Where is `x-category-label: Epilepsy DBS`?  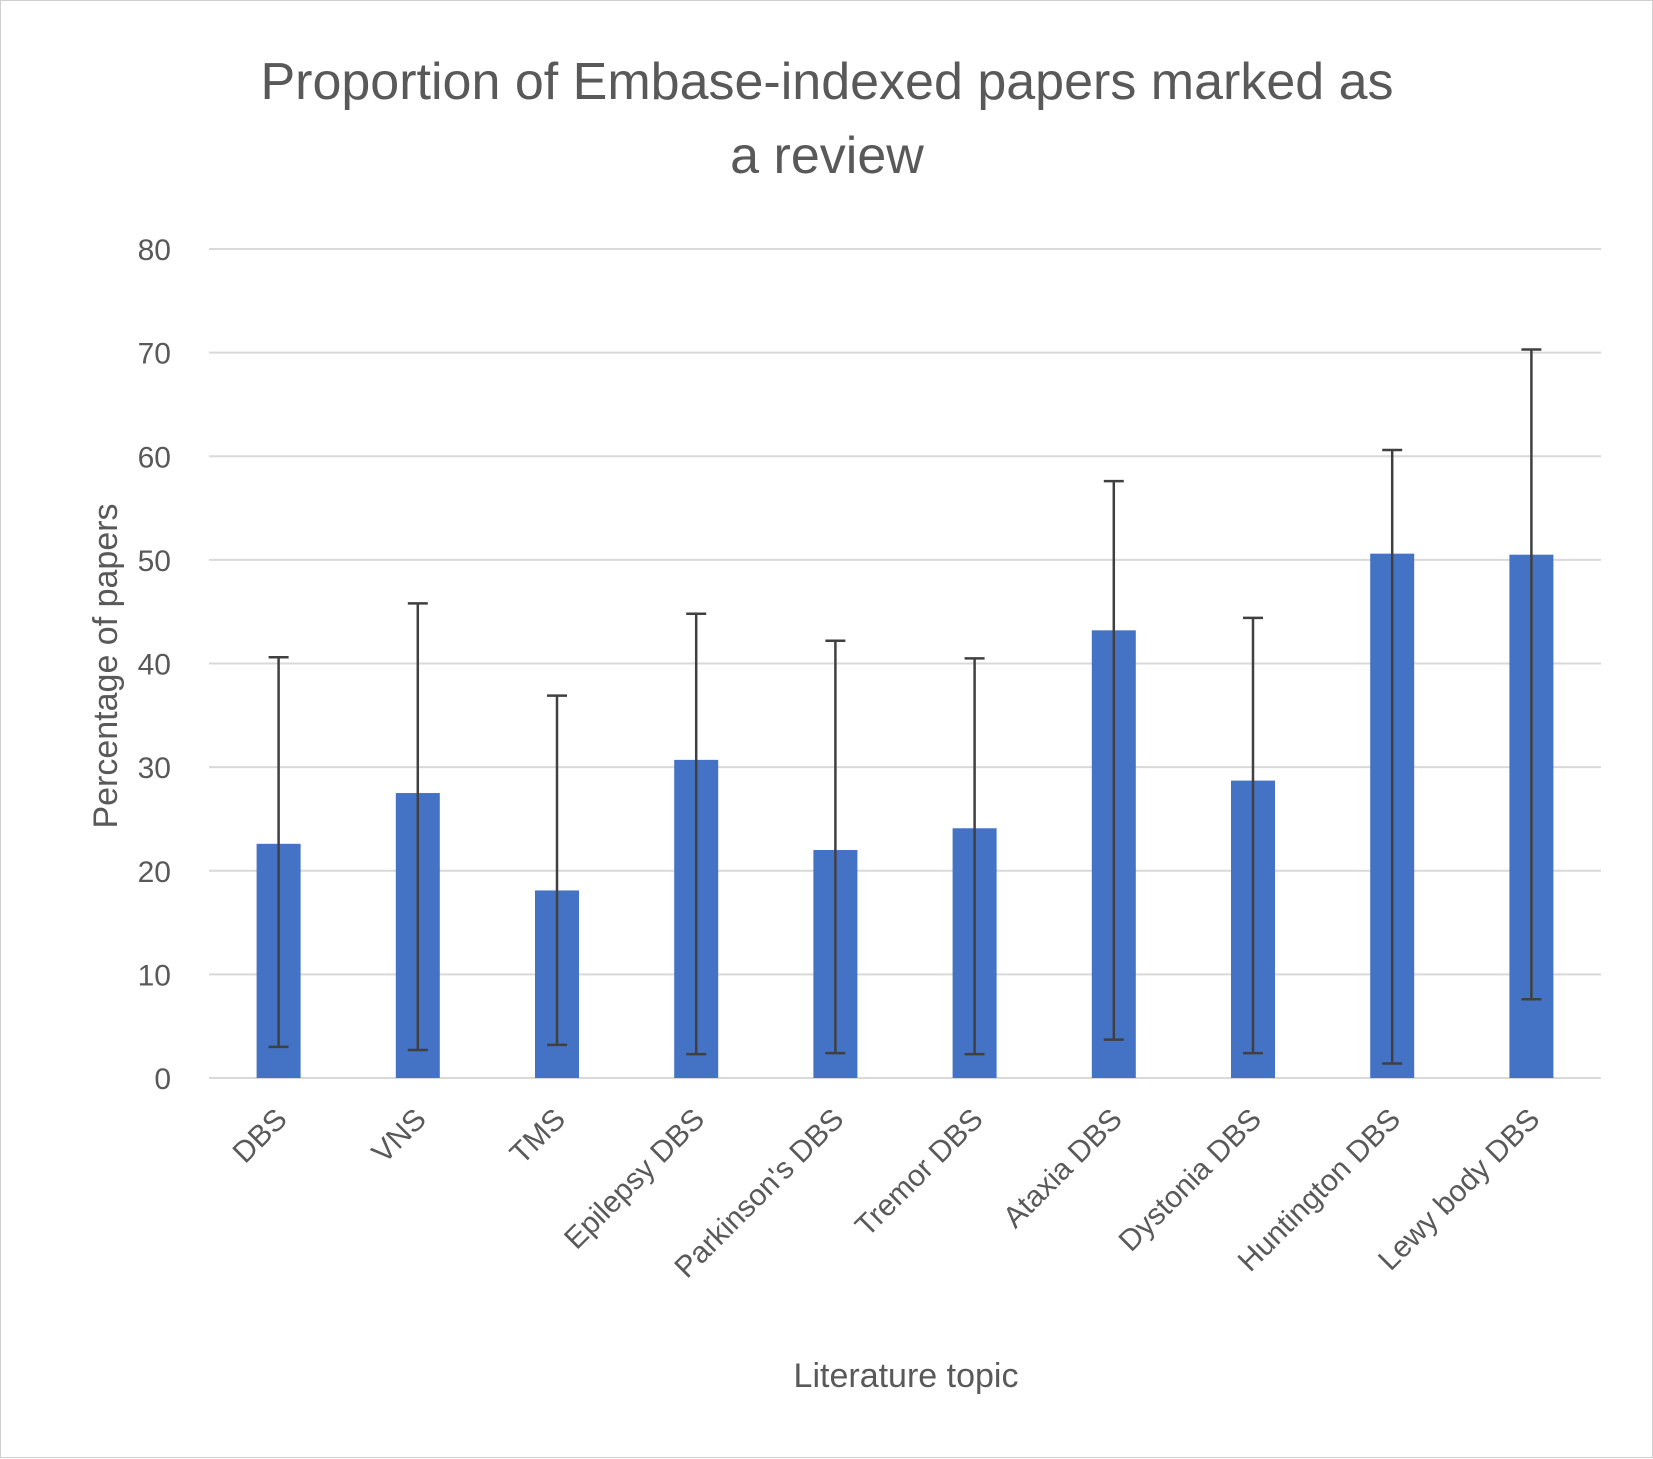 x-category-label: Epilepsy DBS is located at coordinates (634, 1179).